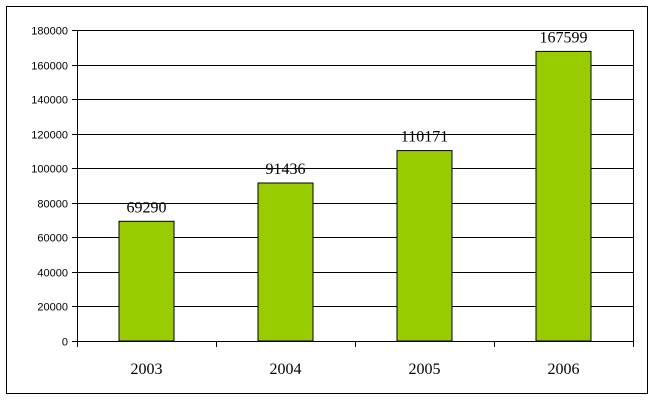  Describe the element at coordinates (52, 308) in the screenshot. I see `y-tick-label: 20000` at that location.